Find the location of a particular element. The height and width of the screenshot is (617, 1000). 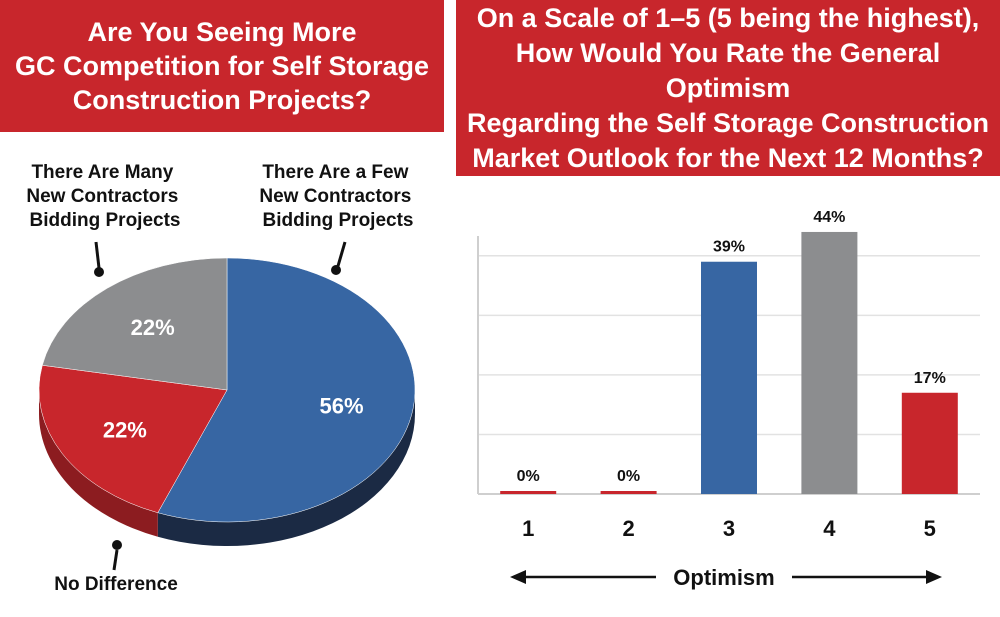

x-axis-title-group: Optimism is located at coordinates (726, 577).